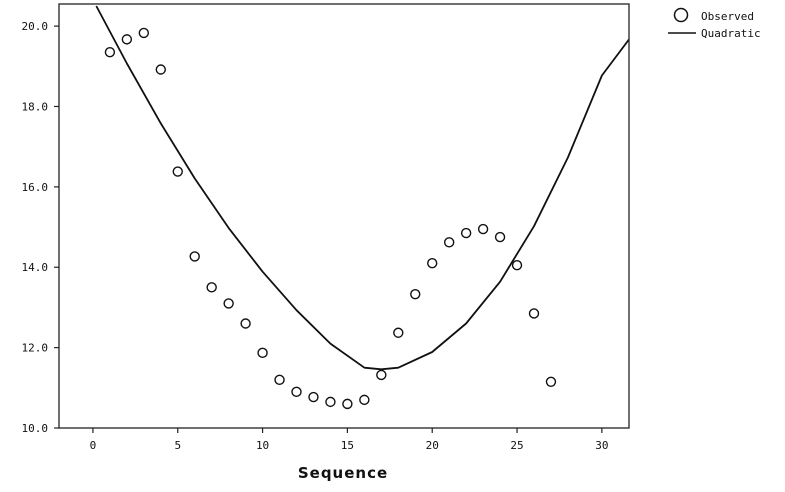 This screenshot has height=492, width=785. I want to click on legend-label: Observed, so click(727, 16).